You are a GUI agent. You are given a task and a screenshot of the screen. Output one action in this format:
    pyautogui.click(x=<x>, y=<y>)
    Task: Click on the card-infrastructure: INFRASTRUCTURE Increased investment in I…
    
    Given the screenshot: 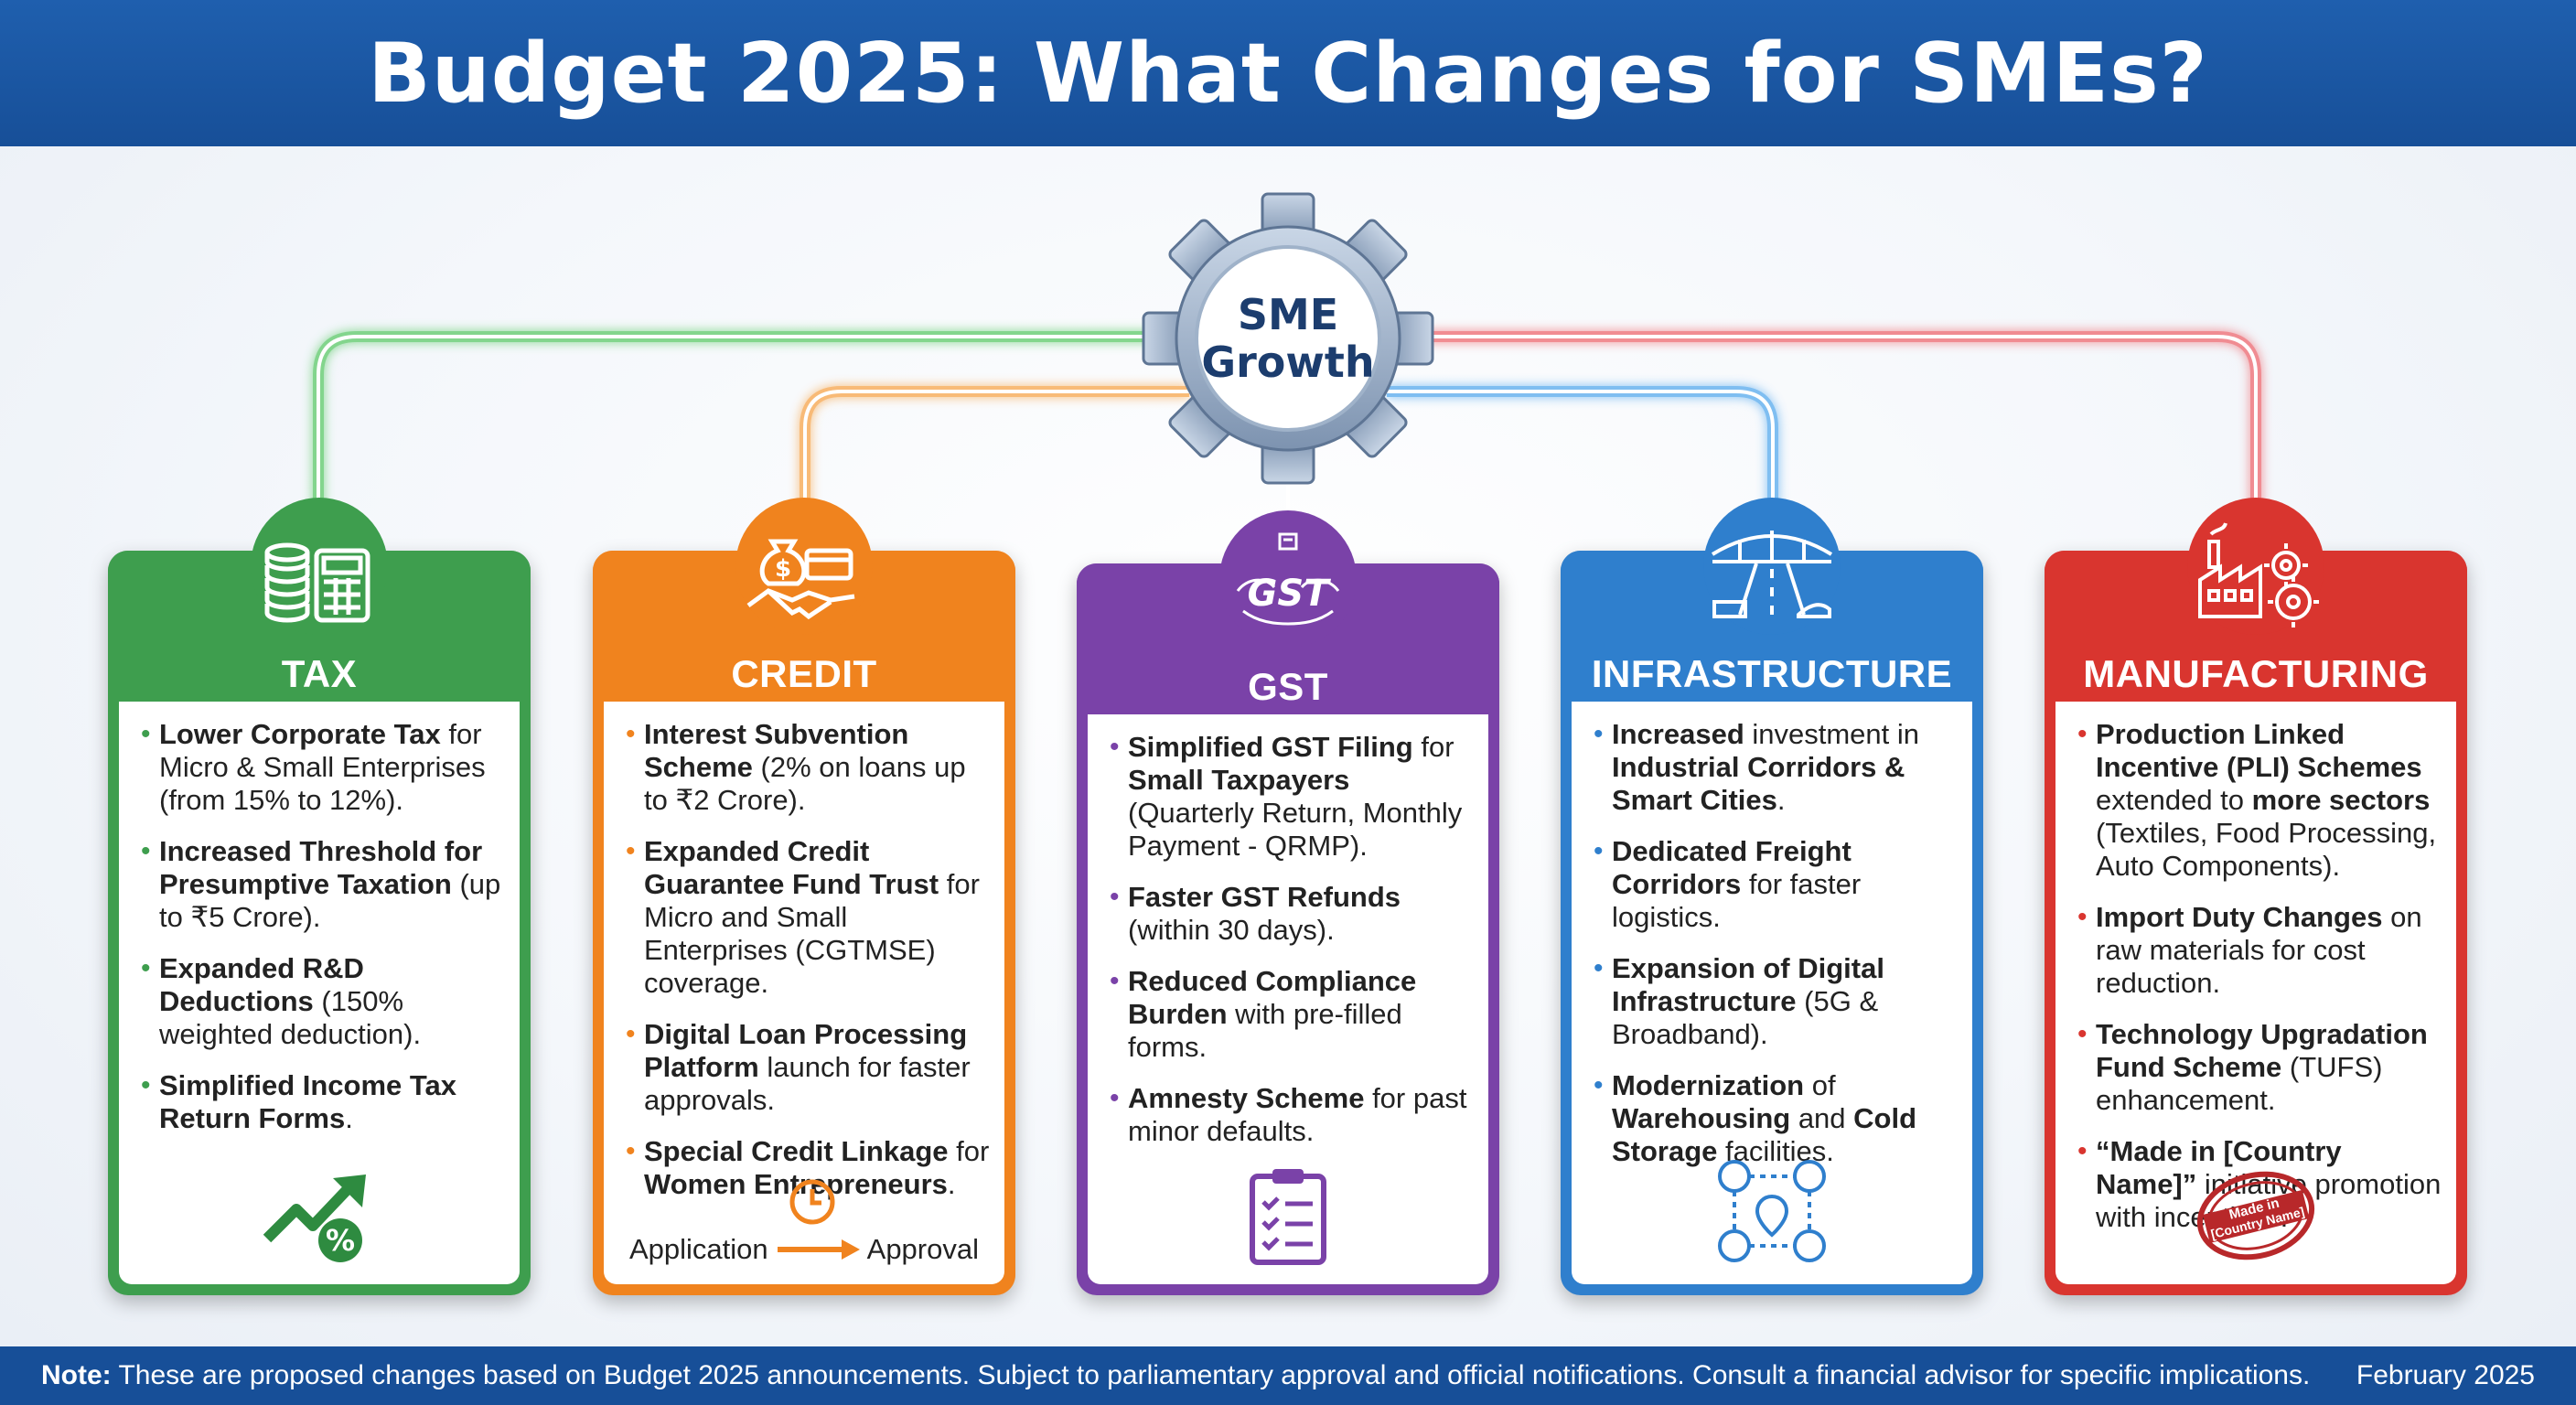 What is the action you would take?
    pyautogui.click(x=1772, y=896)
    